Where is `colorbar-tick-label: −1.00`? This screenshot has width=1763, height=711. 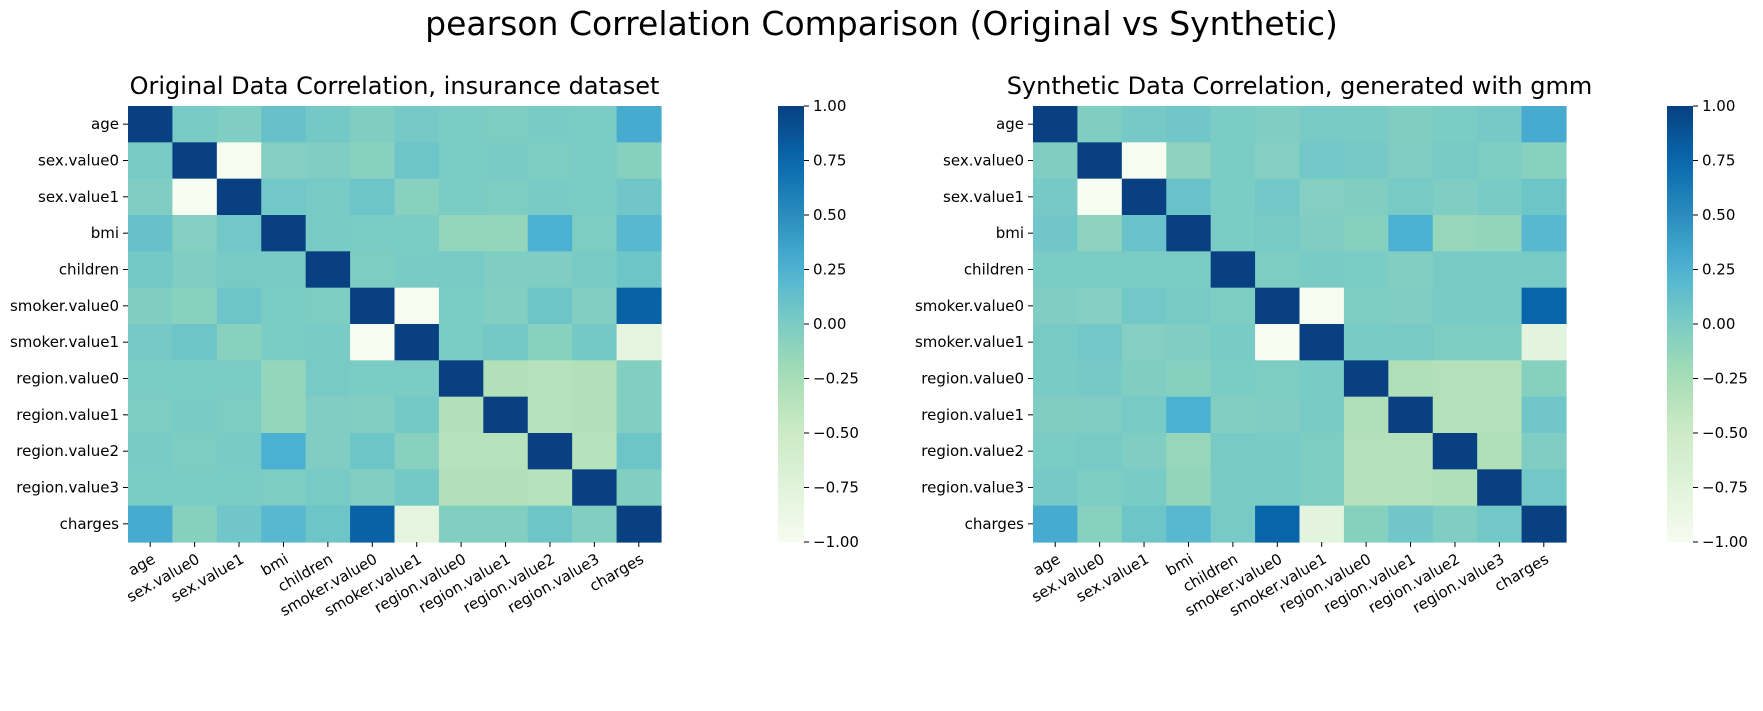 colorbar-tick-label: −1.00 is located at coordinates (836, 542).